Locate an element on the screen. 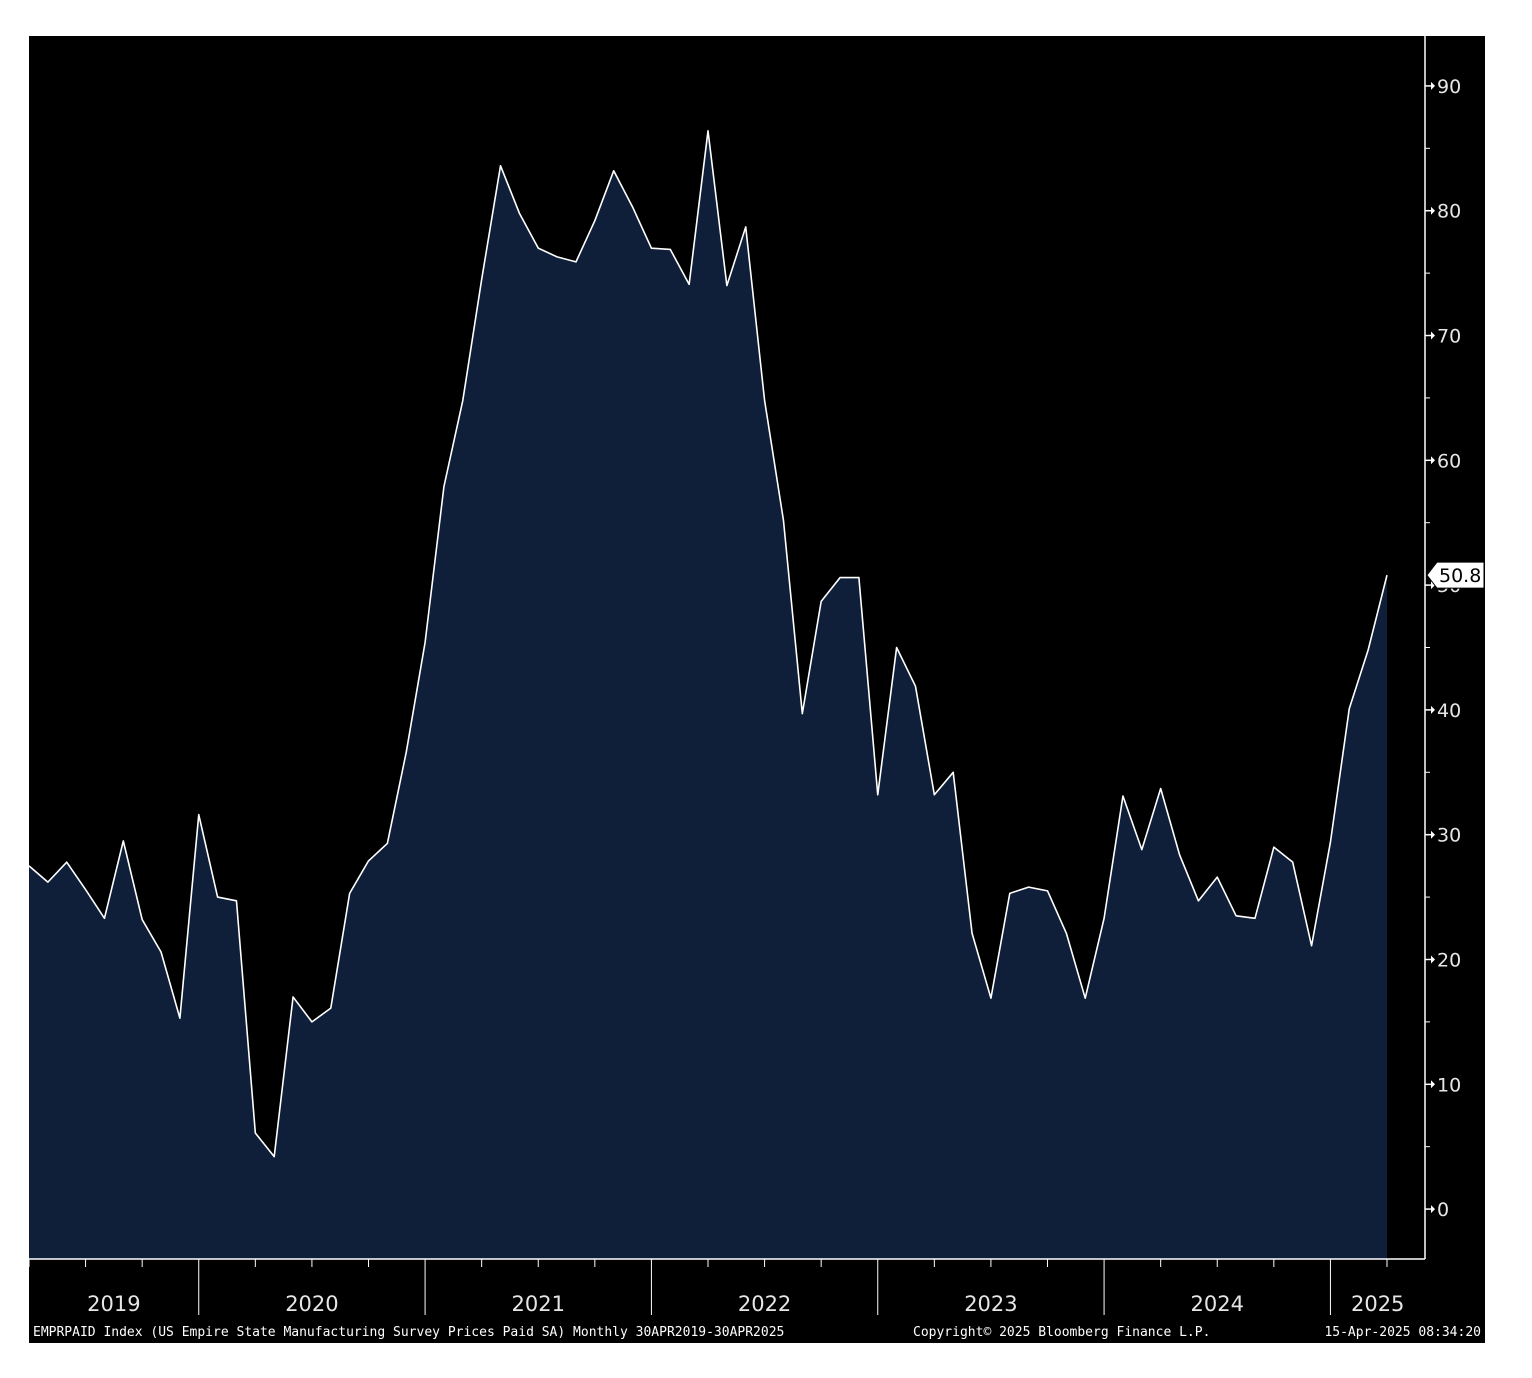 This screenshot has height=1378, width=1532. last-value-callout is located at coordinates (1455, 575).